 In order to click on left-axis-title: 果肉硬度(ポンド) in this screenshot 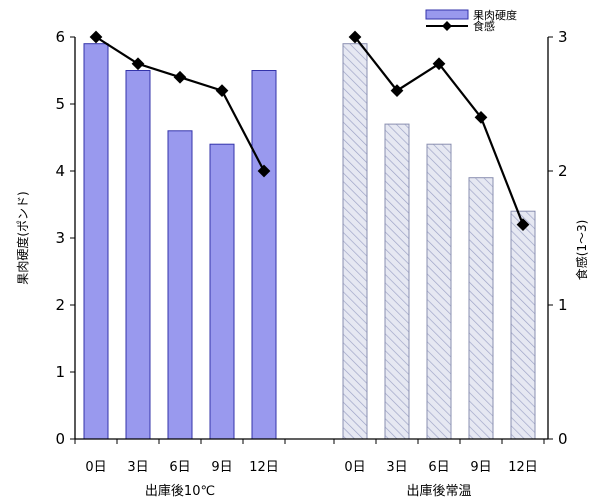, I will do `click(22, 237)`.